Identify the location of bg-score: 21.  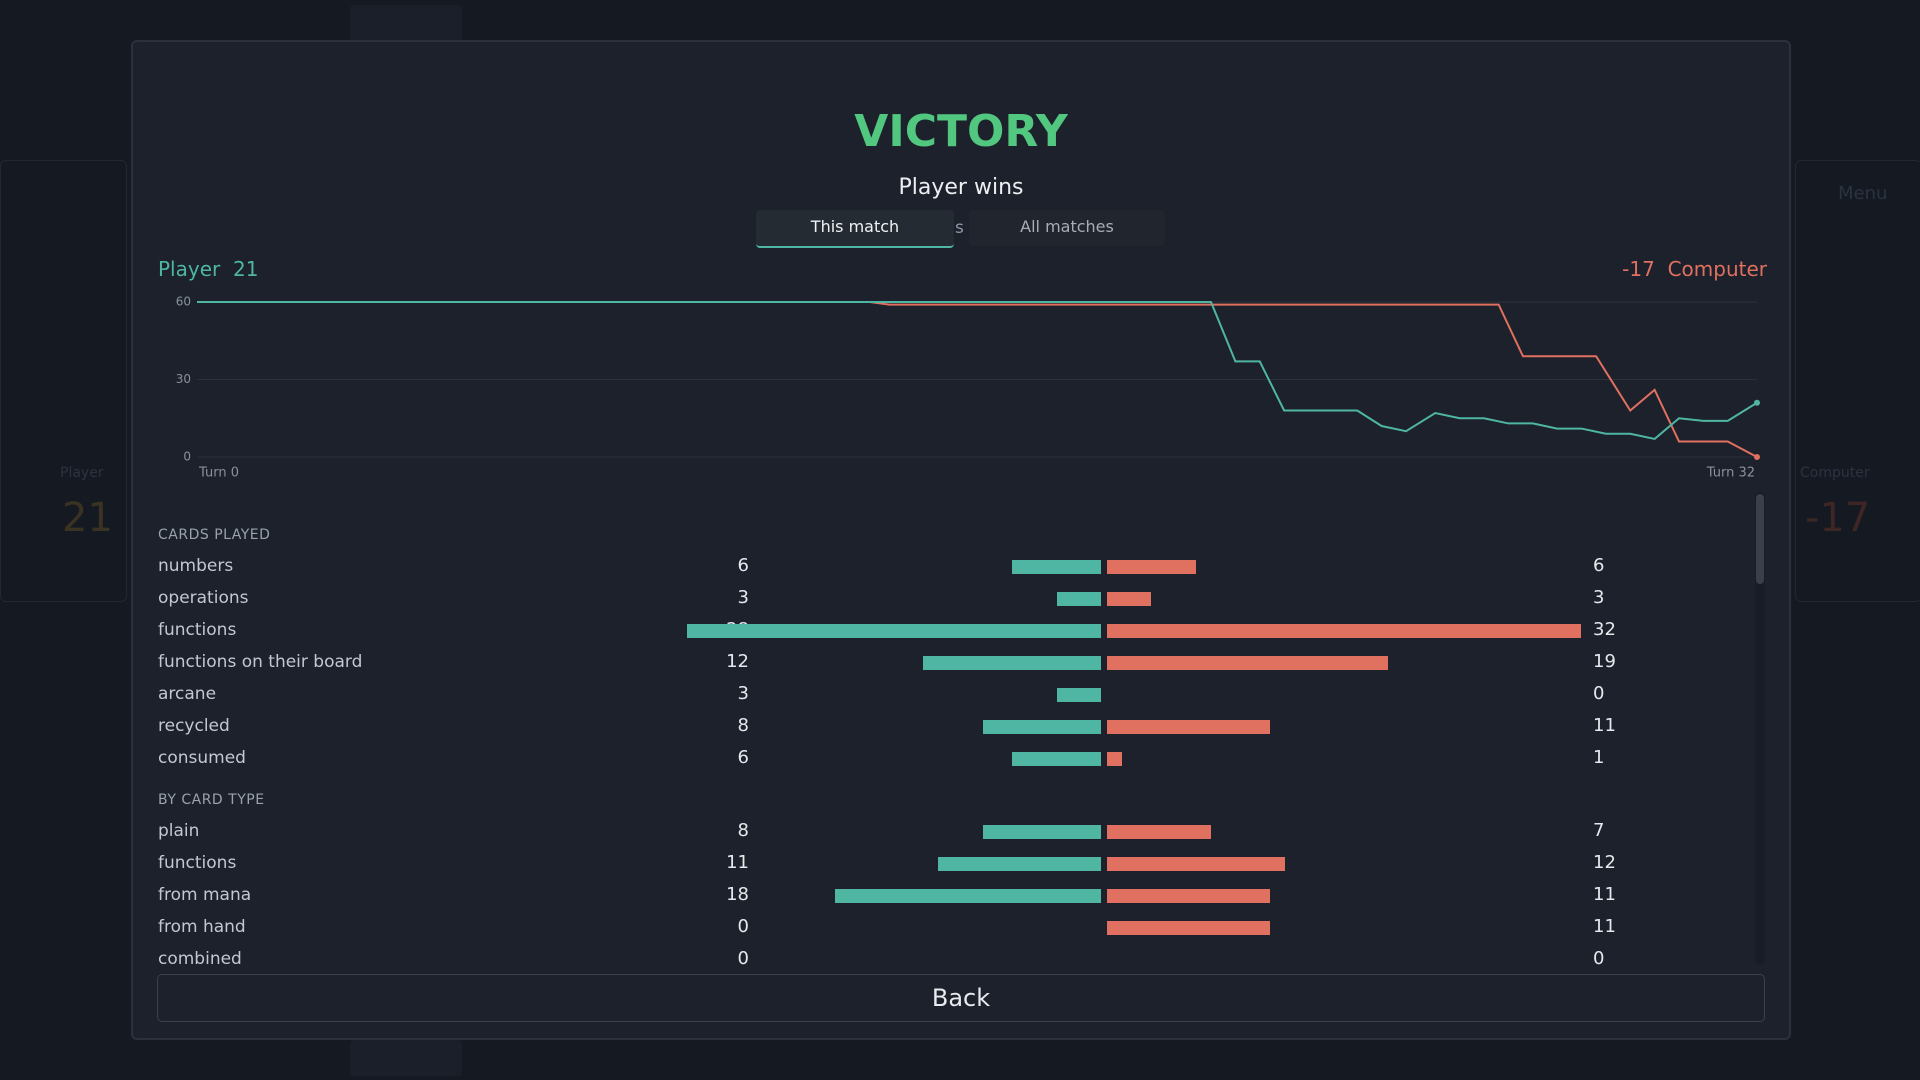
(87, 518).